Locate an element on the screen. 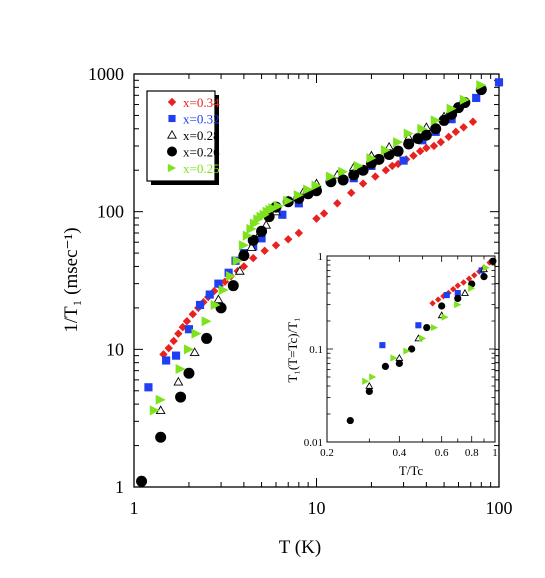 This screenshot has height=578, width=545. inset-data-points is located at coordinates (421, 341).